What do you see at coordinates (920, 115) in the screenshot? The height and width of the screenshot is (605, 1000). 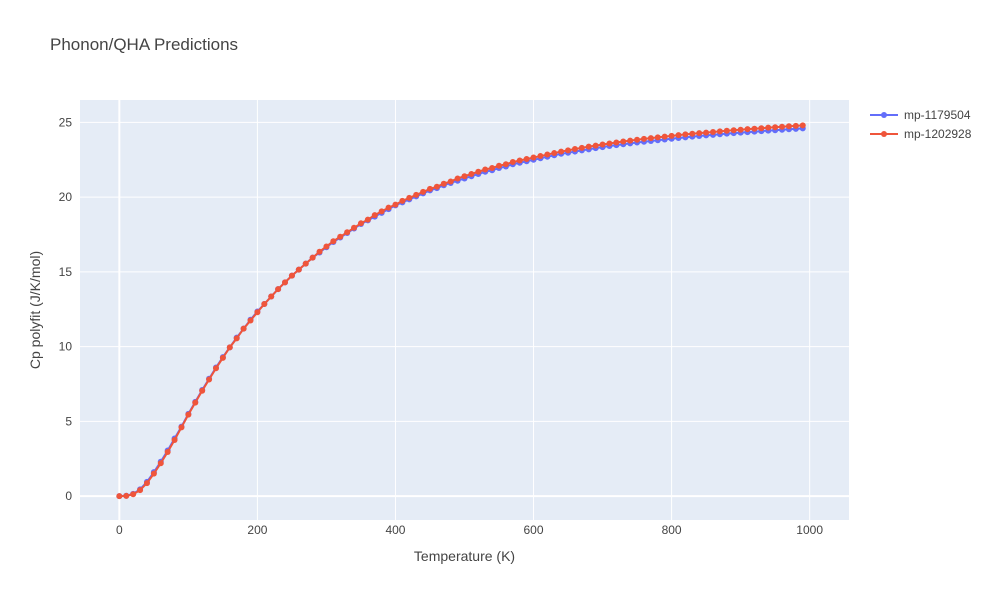 I see `legend-item: mp-1179504` at bounding box center [920, 115].